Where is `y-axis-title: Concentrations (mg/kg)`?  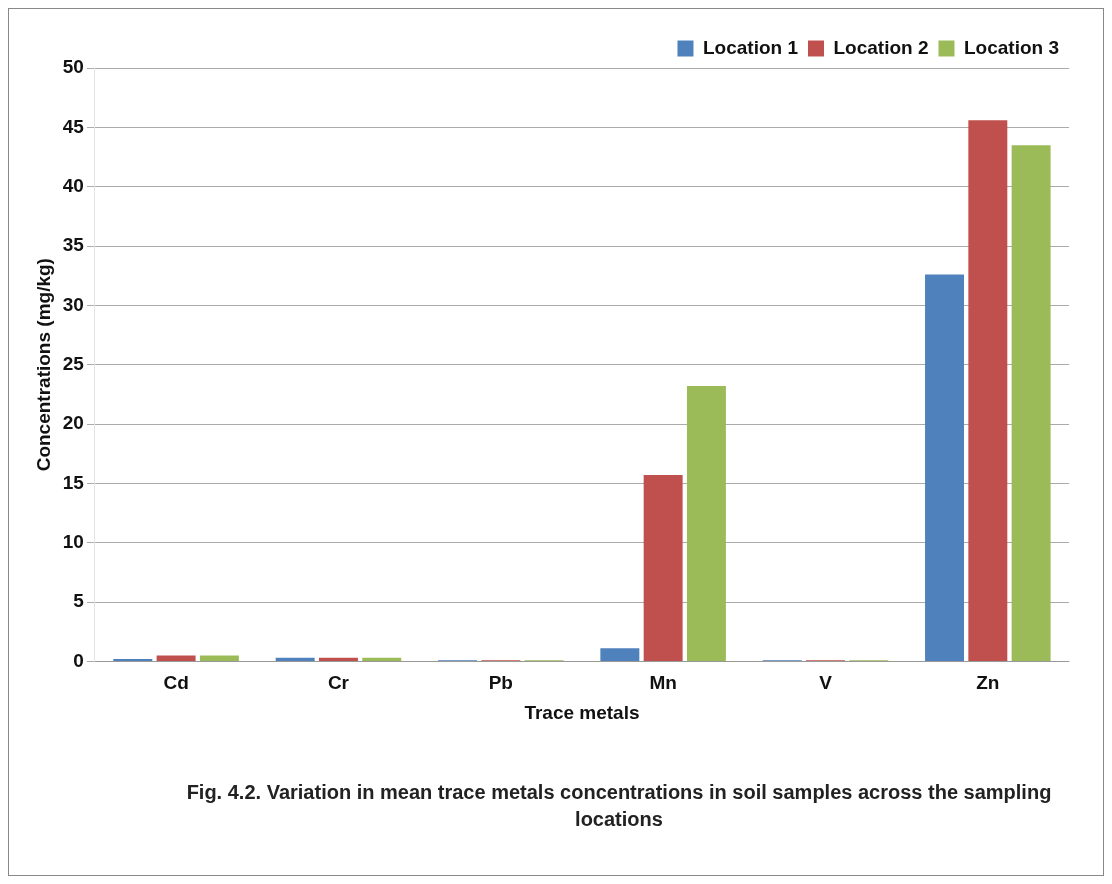 y-axis-title: Concentrations (mg/kg) is located at coordinates (43, 365).